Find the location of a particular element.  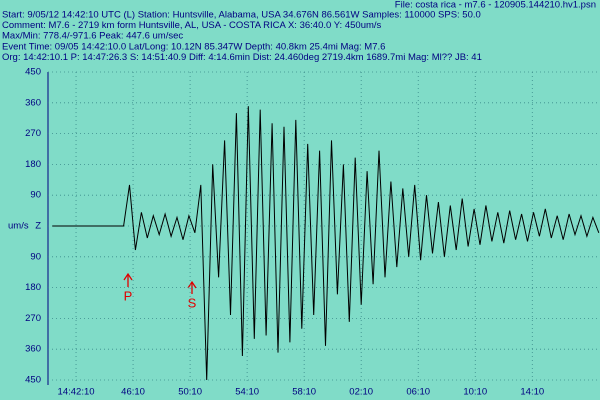

p-marker: P is located at coordinates (128, 287).